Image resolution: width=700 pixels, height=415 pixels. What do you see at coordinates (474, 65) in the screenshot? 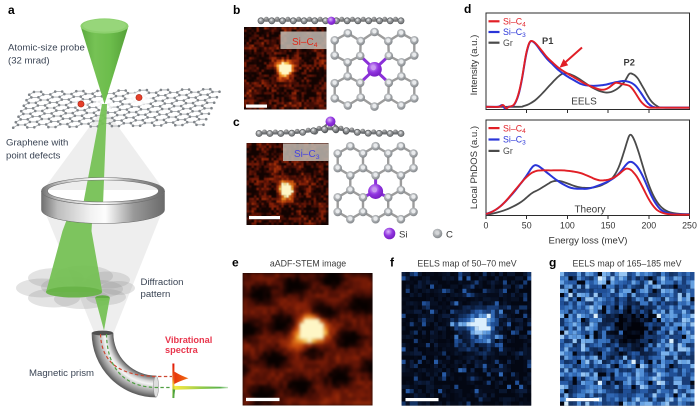
I see `svg-text: Intensity (a.u.)` at bounding box center [474, 65].